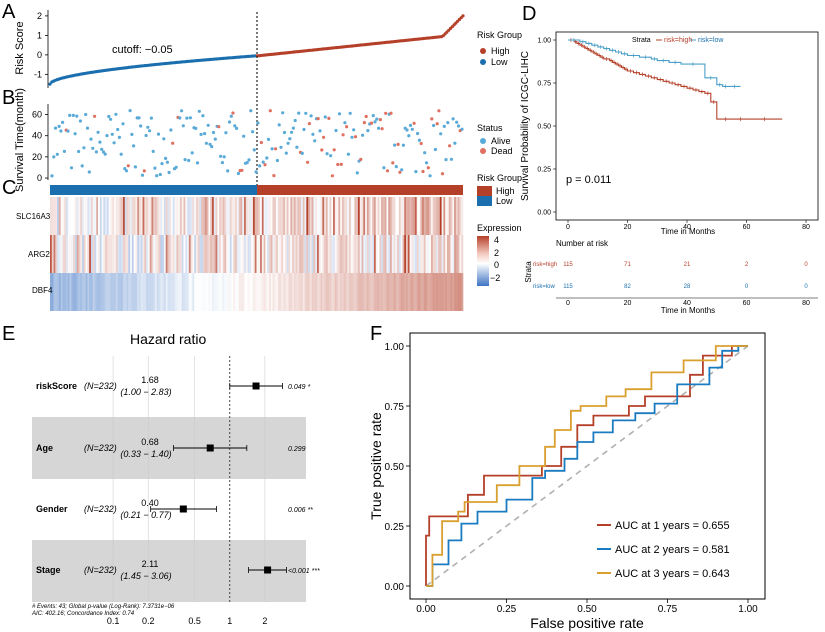 This screenshot has height=632, width=825. What do you see at coordinates (83, 614) in the screenshot?
I see `forest-footnote-2: AIC: 402.16; Concordance Index: 0.74` at bounding box center [83, 614].